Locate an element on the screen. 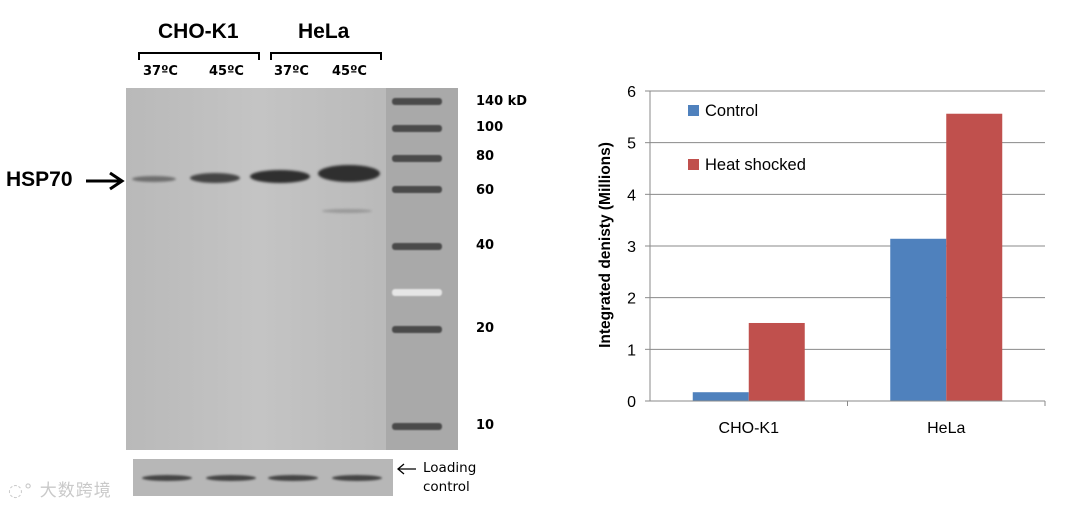 Image resolution: width=1080 pixels, height=506 pixels. marker-label-20: 20 is located at coordinates (485, 328).